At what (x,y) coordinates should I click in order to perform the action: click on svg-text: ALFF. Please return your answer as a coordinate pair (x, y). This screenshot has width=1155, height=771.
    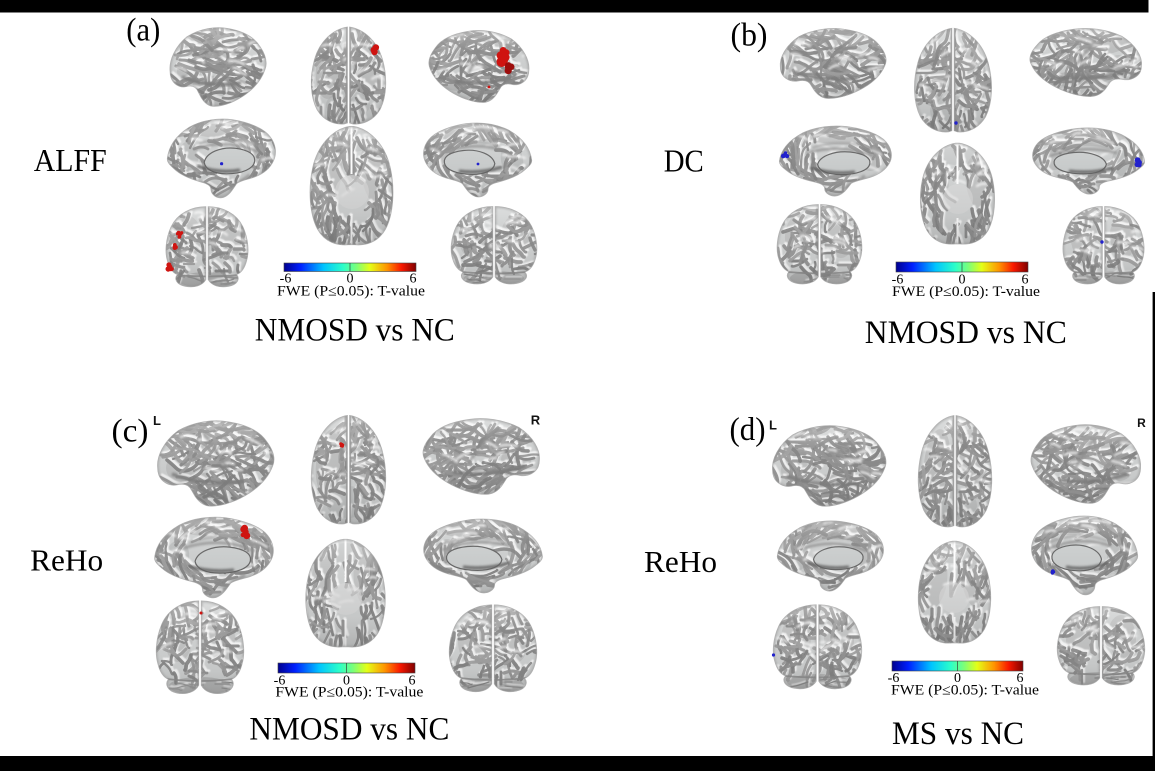
    Looking at the image, I should click on (70, 160).